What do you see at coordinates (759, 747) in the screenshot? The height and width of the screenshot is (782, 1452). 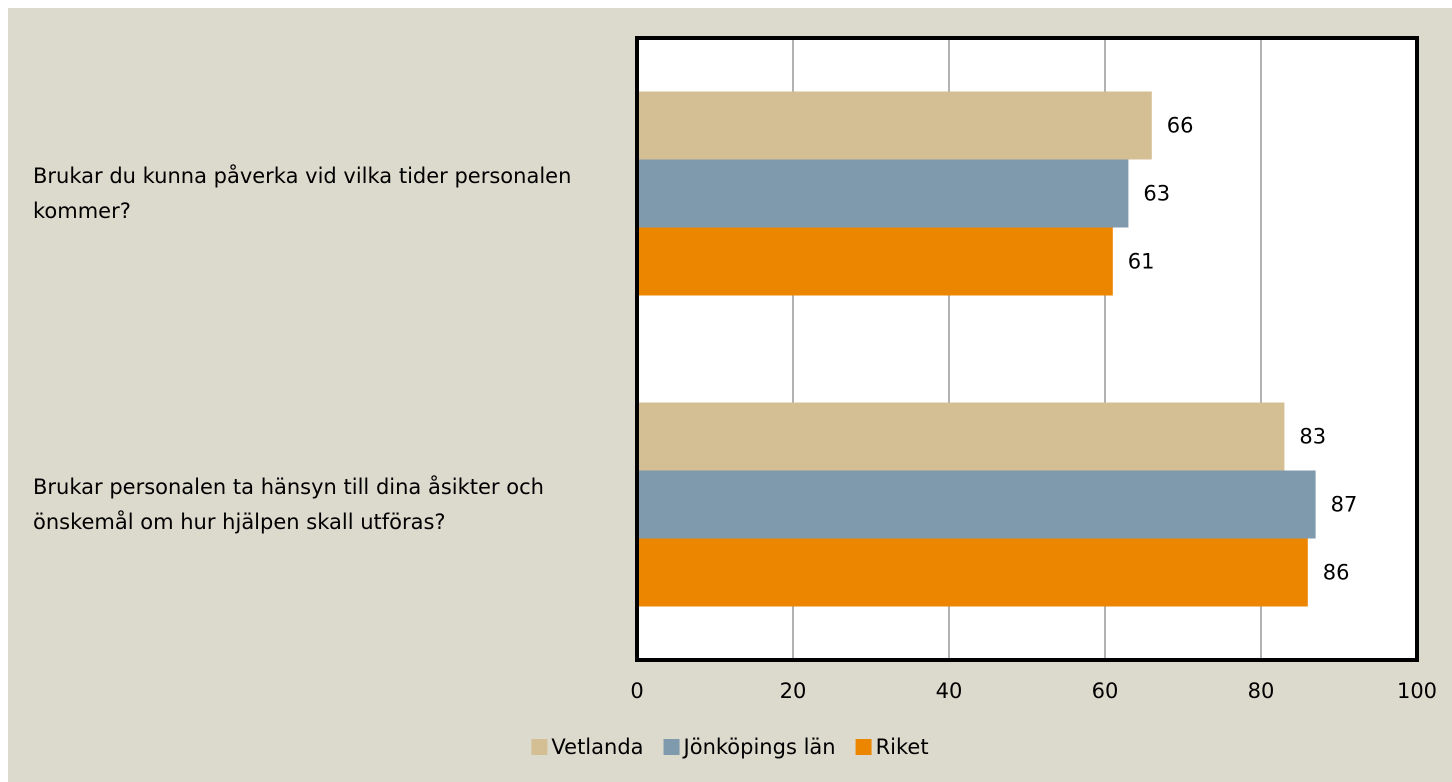 I see `legend-label: Jönköpings län` at bounding box center [759, 747].